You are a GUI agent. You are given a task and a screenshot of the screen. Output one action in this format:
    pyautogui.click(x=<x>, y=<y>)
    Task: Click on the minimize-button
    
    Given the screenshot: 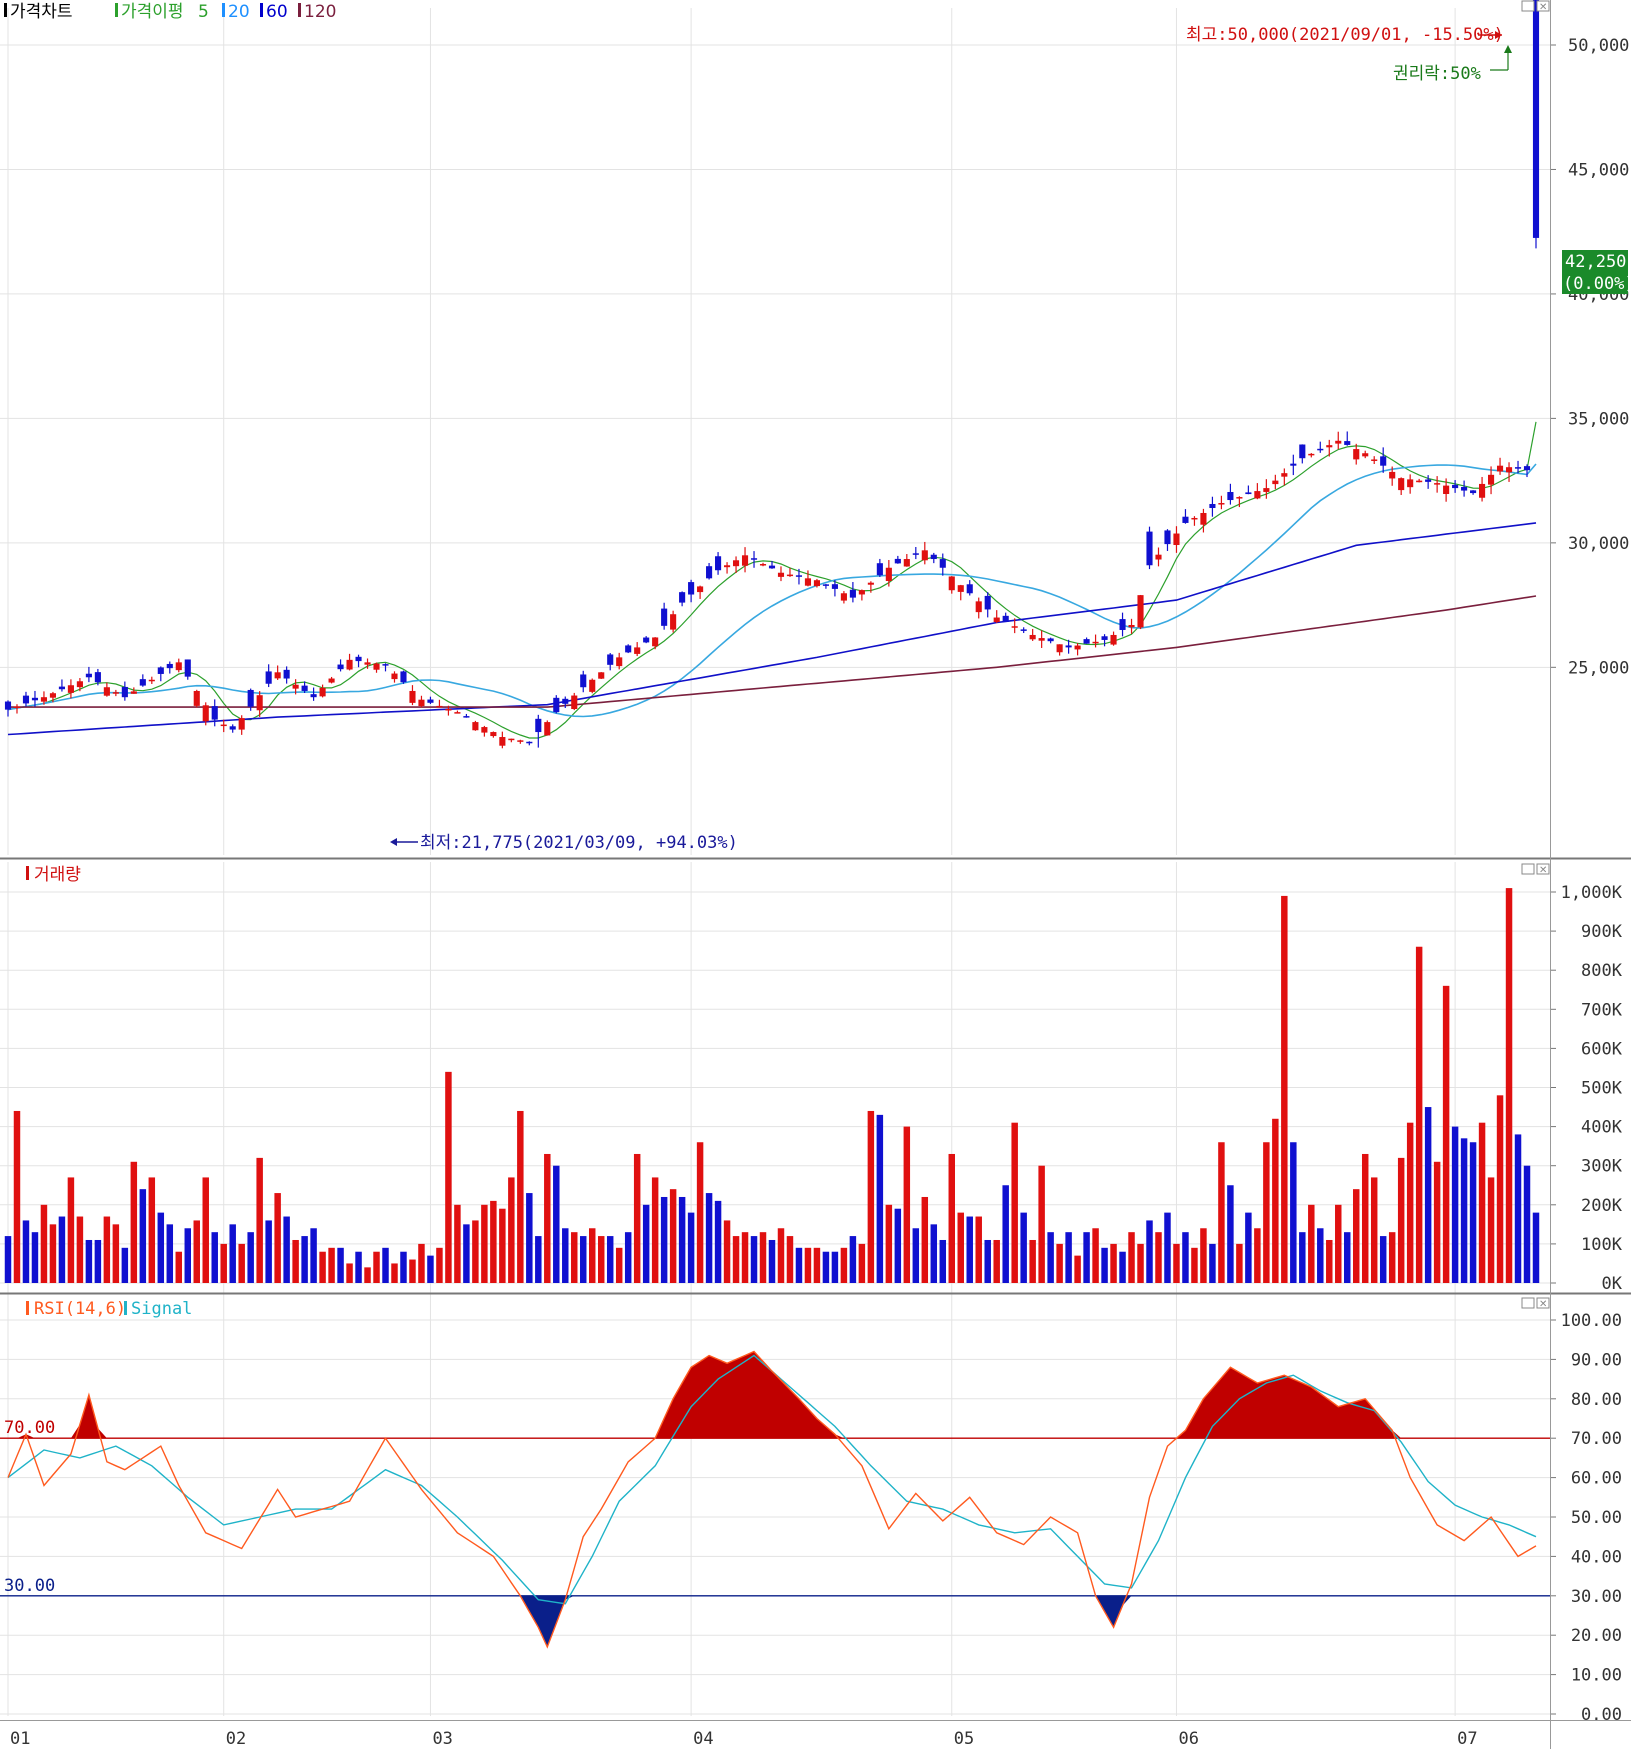 What is the action you would take?
    pyautogui.click(x=1528, y=6)
    